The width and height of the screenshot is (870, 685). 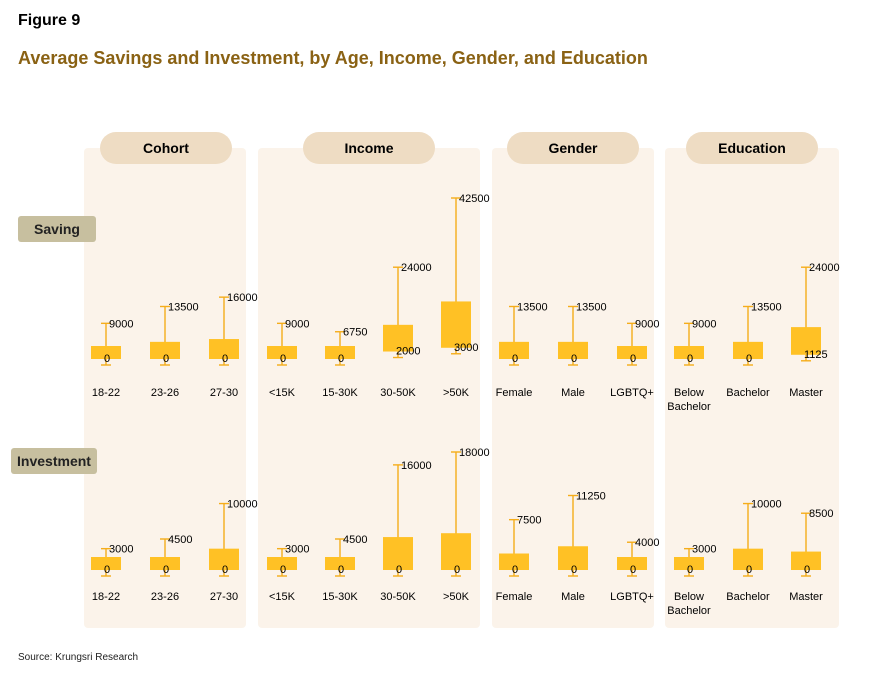 I want to click on tick-label-saving-master: Master, so click(x=806, y=393).